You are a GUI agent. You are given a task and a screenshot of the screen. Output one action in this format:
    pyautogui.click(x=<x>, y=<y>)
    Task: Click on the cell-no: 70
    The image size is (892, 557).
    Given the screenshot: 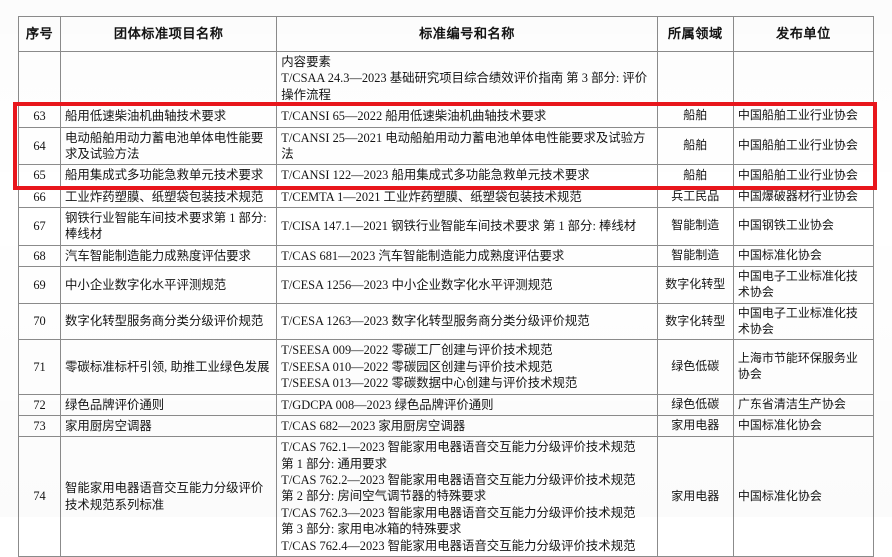 What is the action you would take?
    pyautogui.click(x=39, y=321)
    